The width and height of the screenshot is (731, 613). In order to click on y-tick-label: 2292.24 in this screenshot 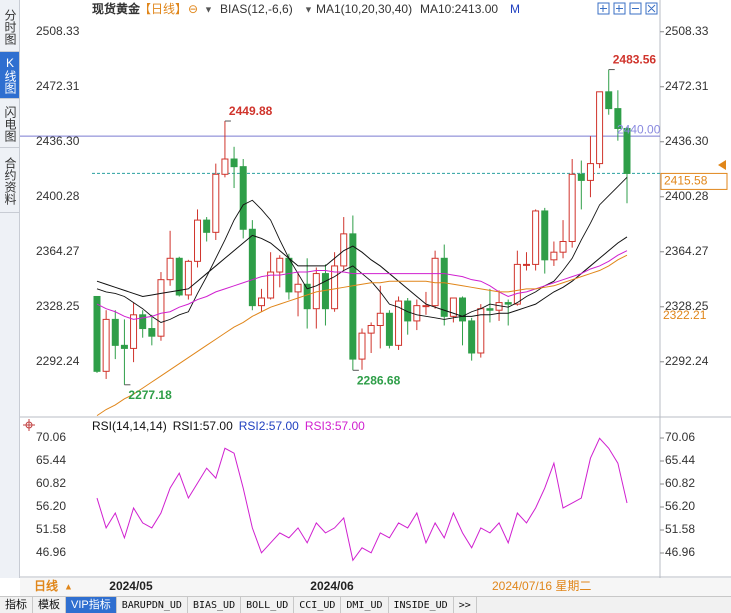, I will do `click(687, 361)`.